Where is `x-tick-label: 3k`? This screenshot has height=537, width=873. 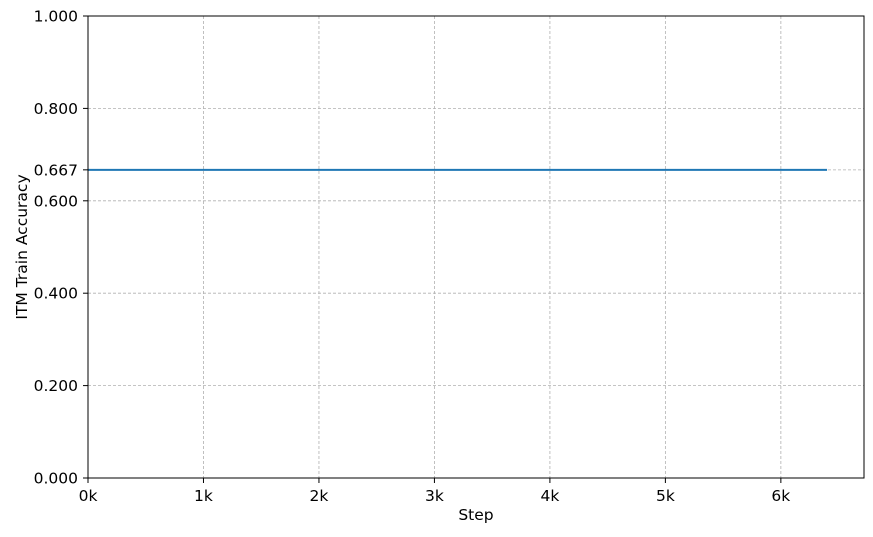 x-tick-label: 3k is located at coordinates (434, 496).